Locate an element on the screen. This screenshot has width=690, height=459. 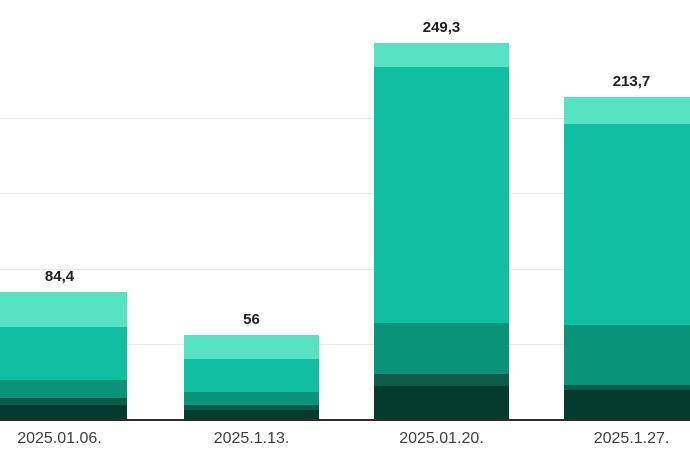
bar-2025-01-06- is located at coordinates (63, 356).